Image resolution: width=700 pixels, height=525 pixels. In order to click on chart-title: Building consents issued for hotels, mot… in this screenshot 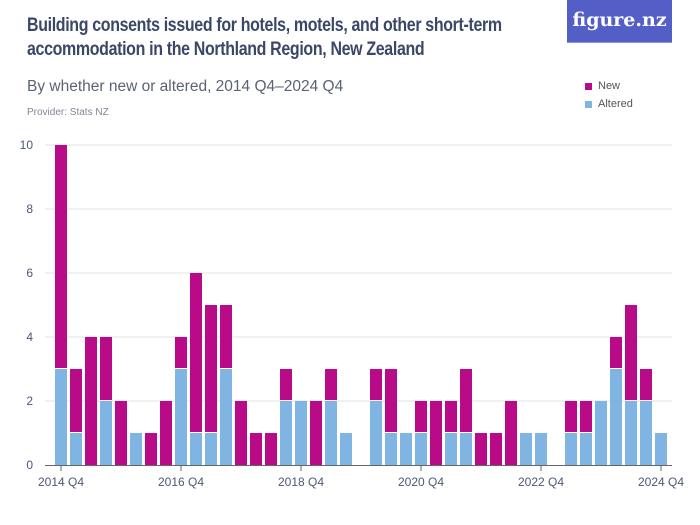, I will do `click(264, 37)`.